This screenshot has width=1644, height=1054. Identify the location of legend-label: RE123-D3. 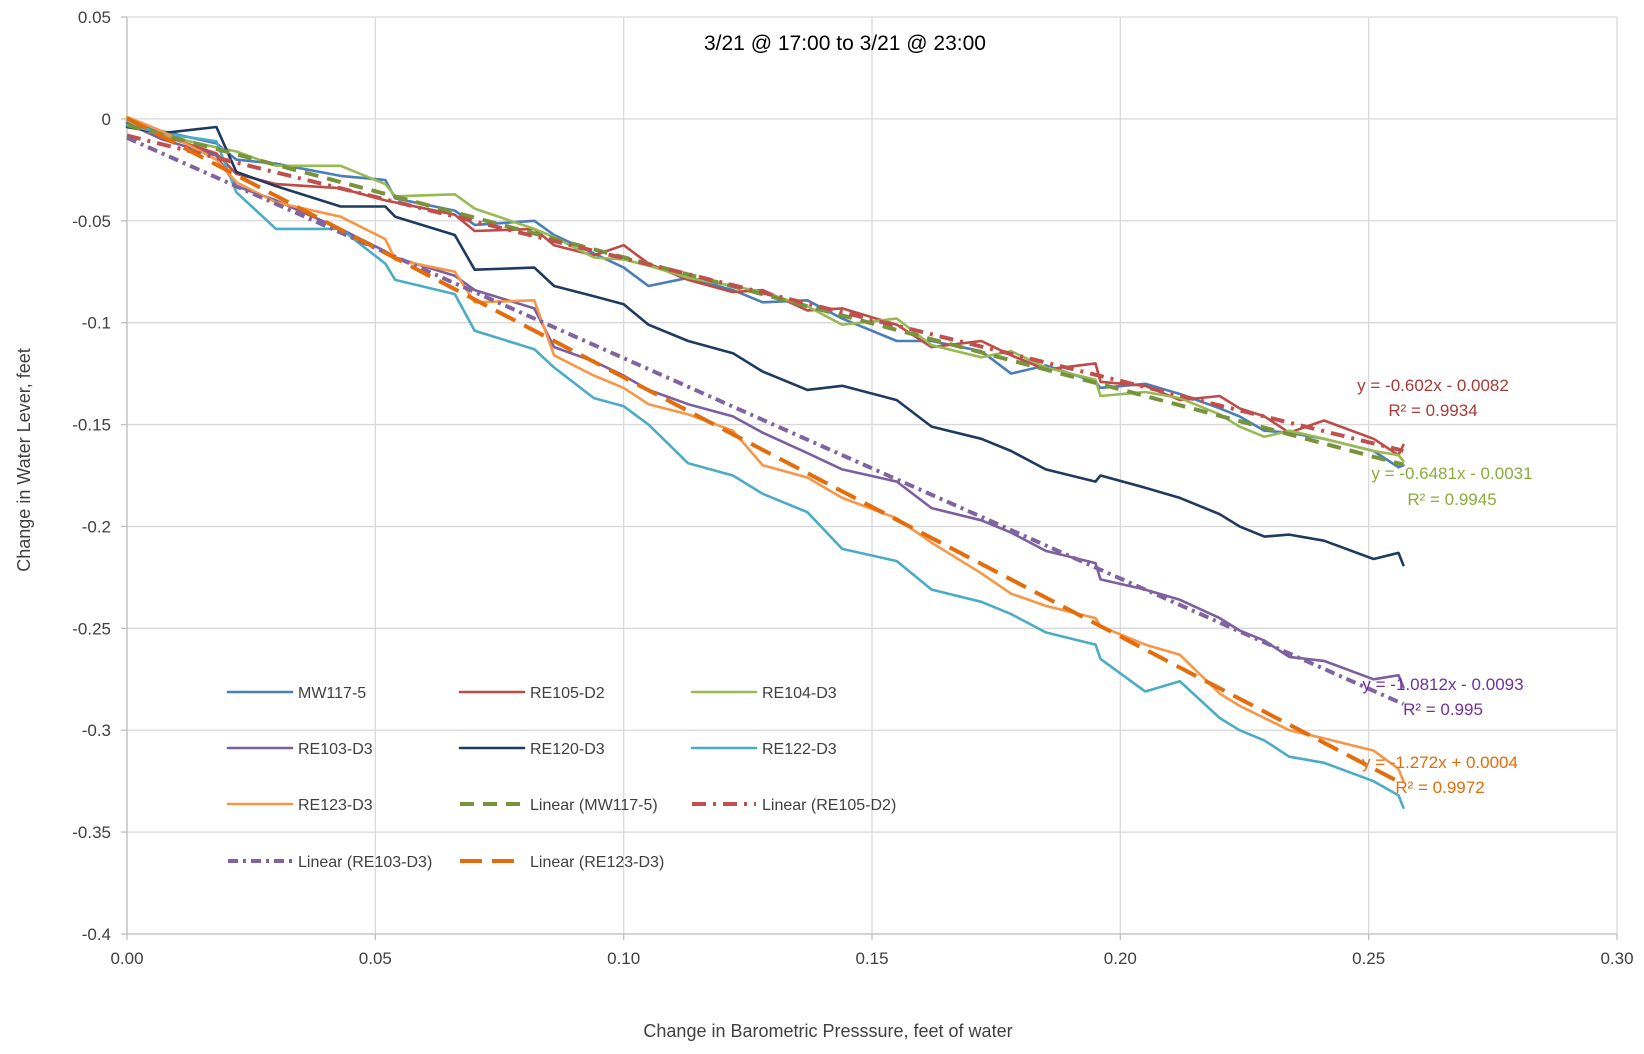
(335, 805).